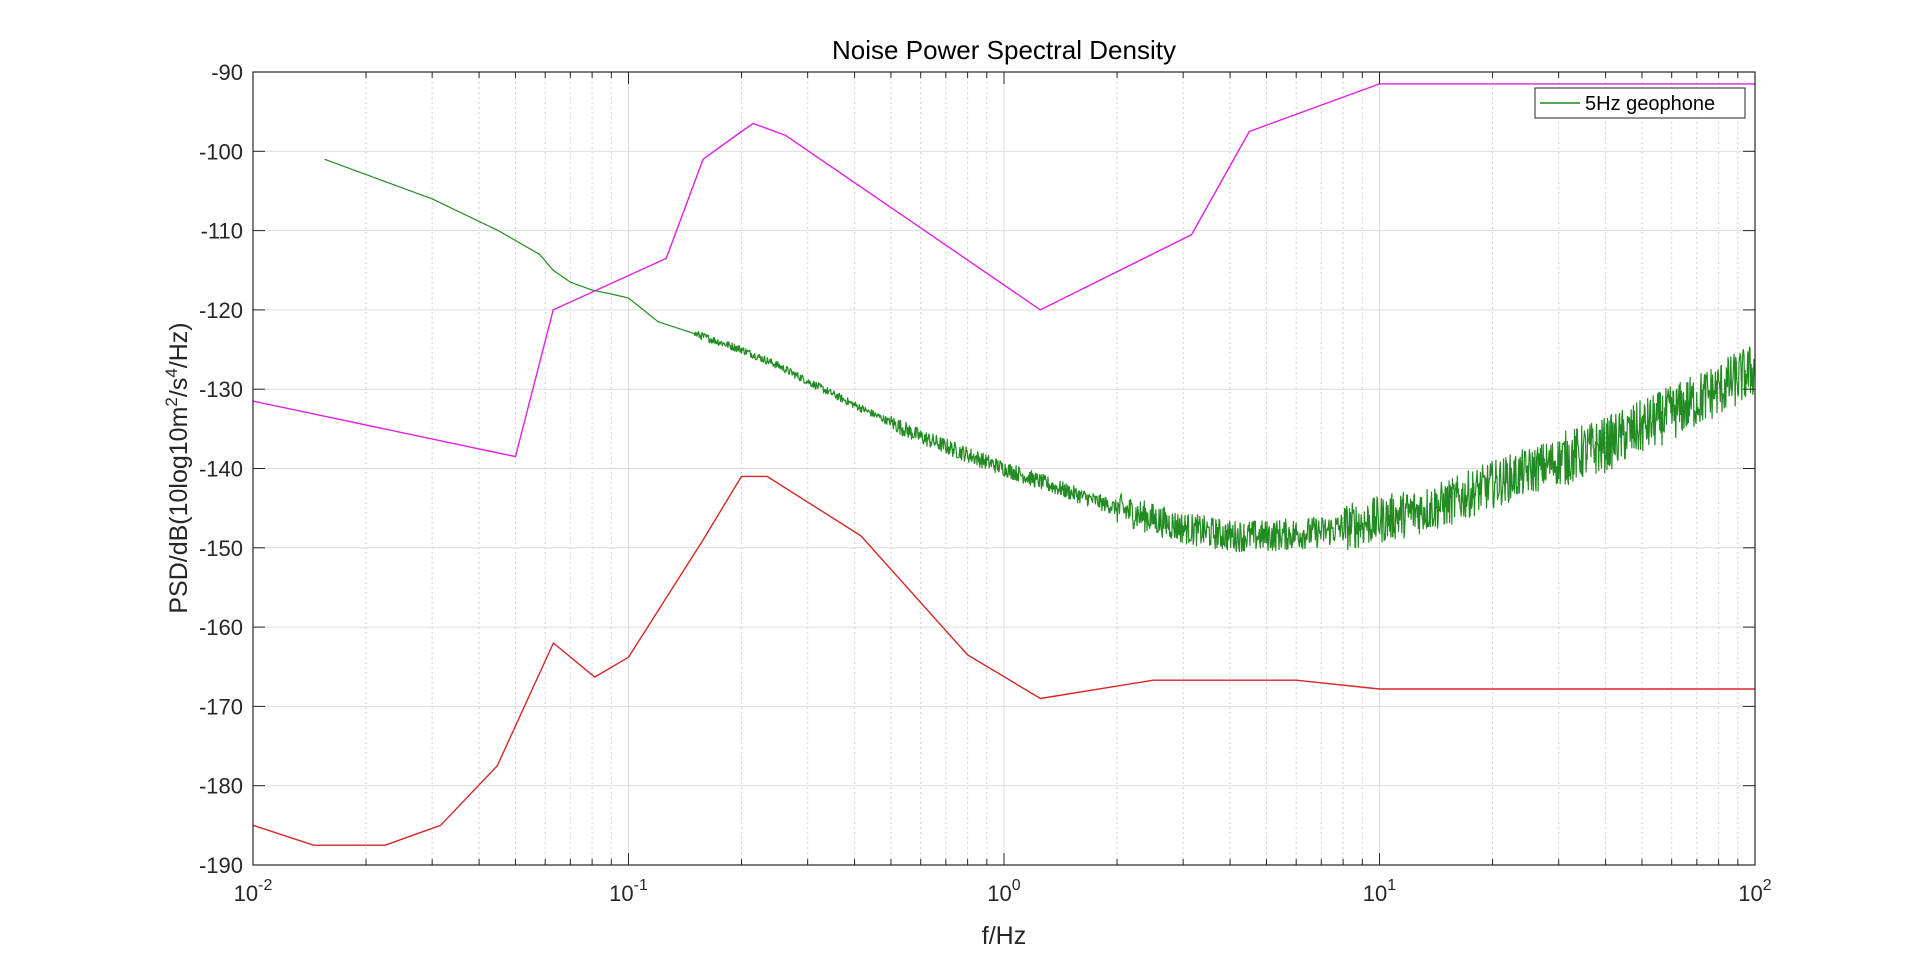 This screenshot has width=1920, height=962. Describe the element at coordinates (1004, 936) in the screenshot. I see `x-axis-label: f/Hz` at that location.